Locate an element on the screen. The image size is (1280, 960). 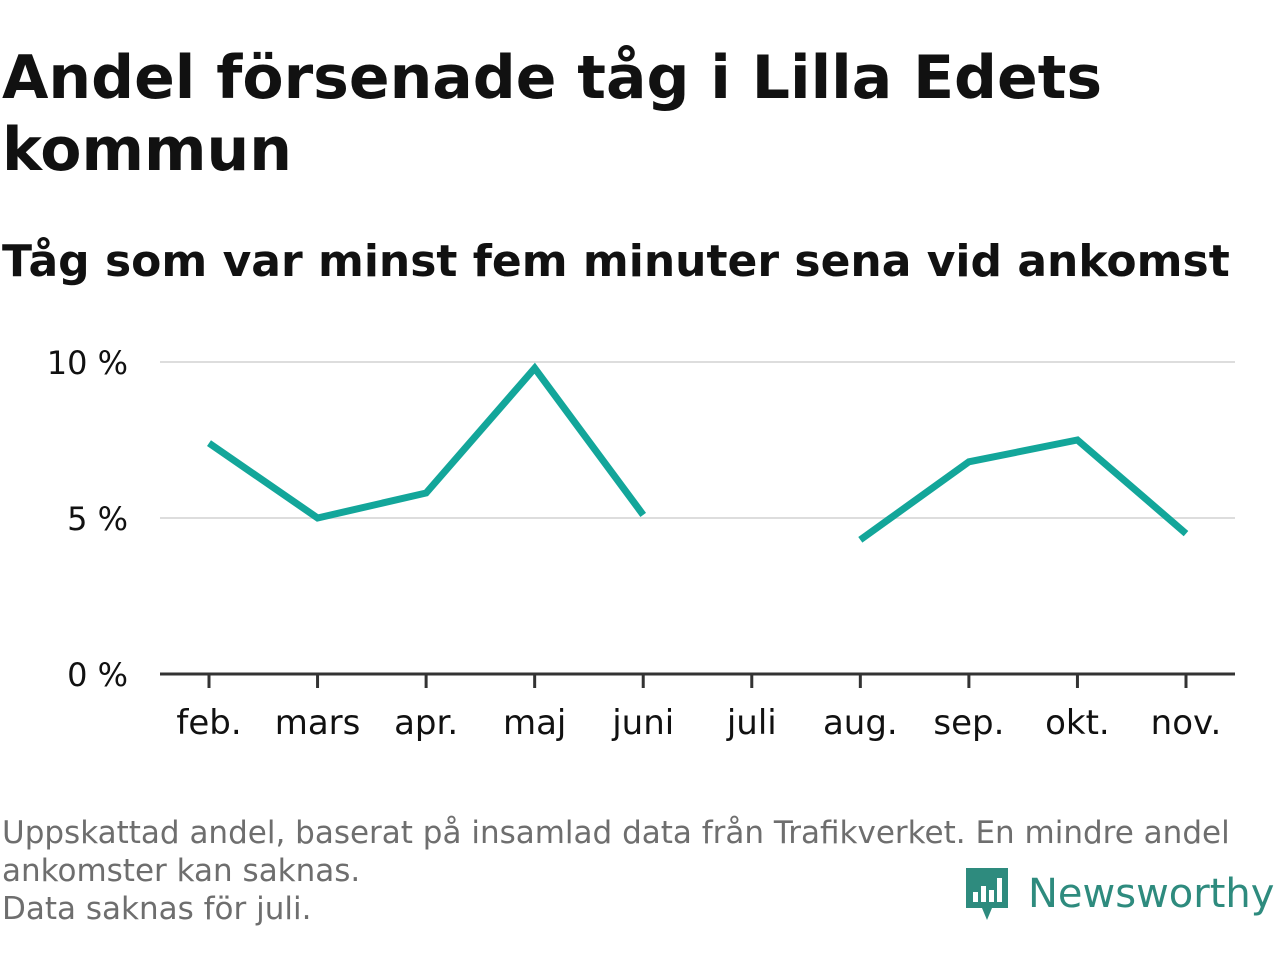
gridlines is located at coordinates (697, 440).